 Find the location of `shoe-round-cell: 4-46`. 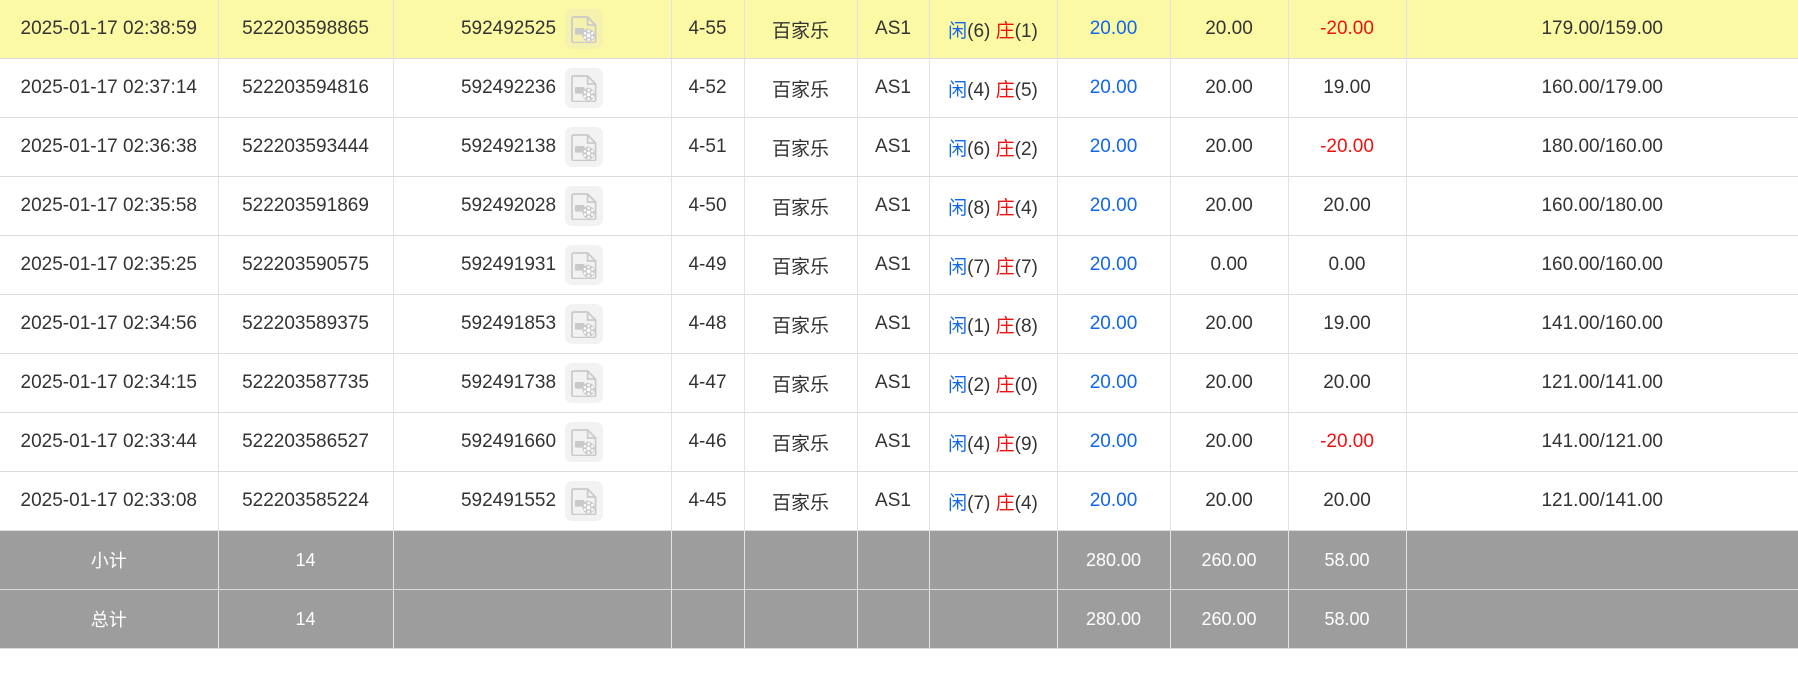

shoe-round-cell: 4-46 is located at coordinates (708, 442).